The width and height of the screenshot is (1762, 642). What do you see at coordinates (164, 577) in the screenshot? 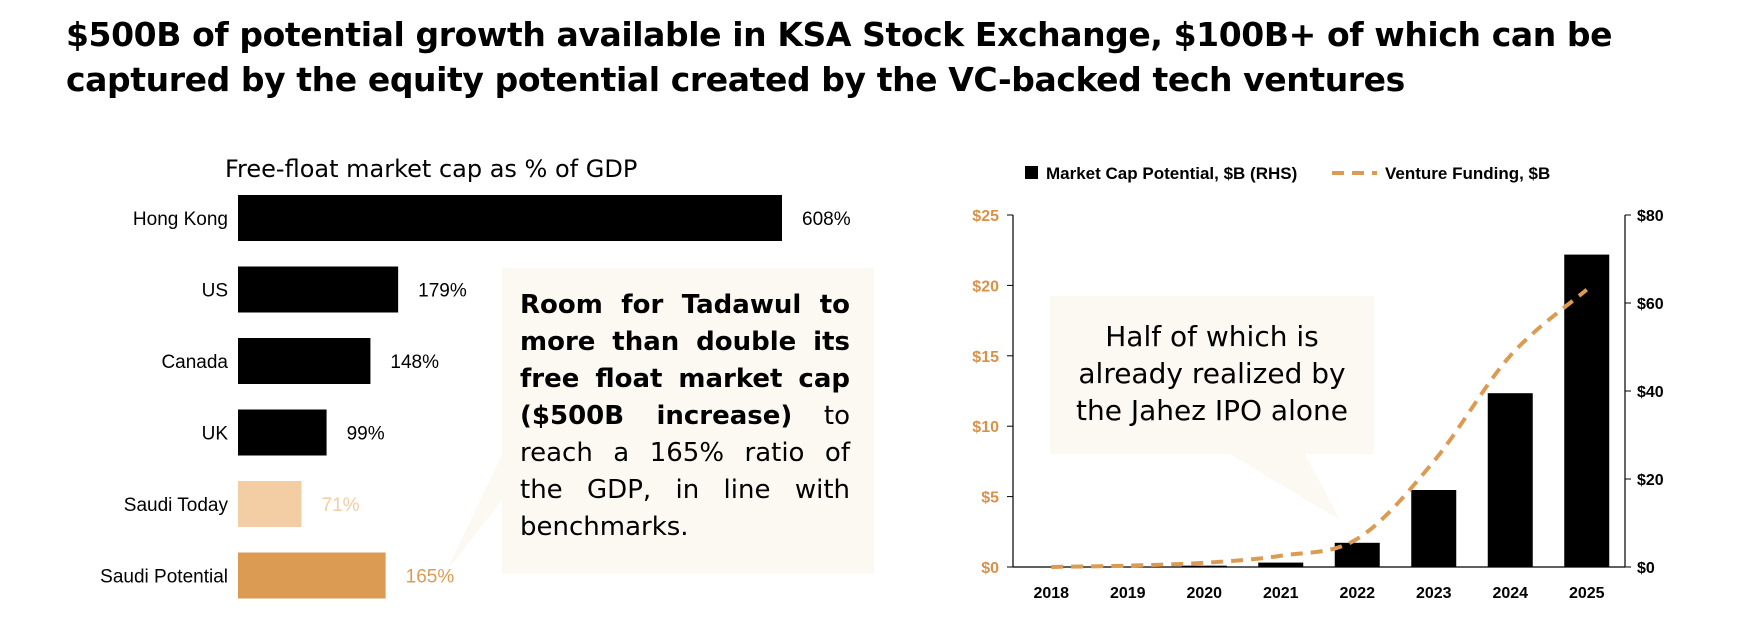
I see `category-label: Saudi Potential` at bounding box center [164, 577].